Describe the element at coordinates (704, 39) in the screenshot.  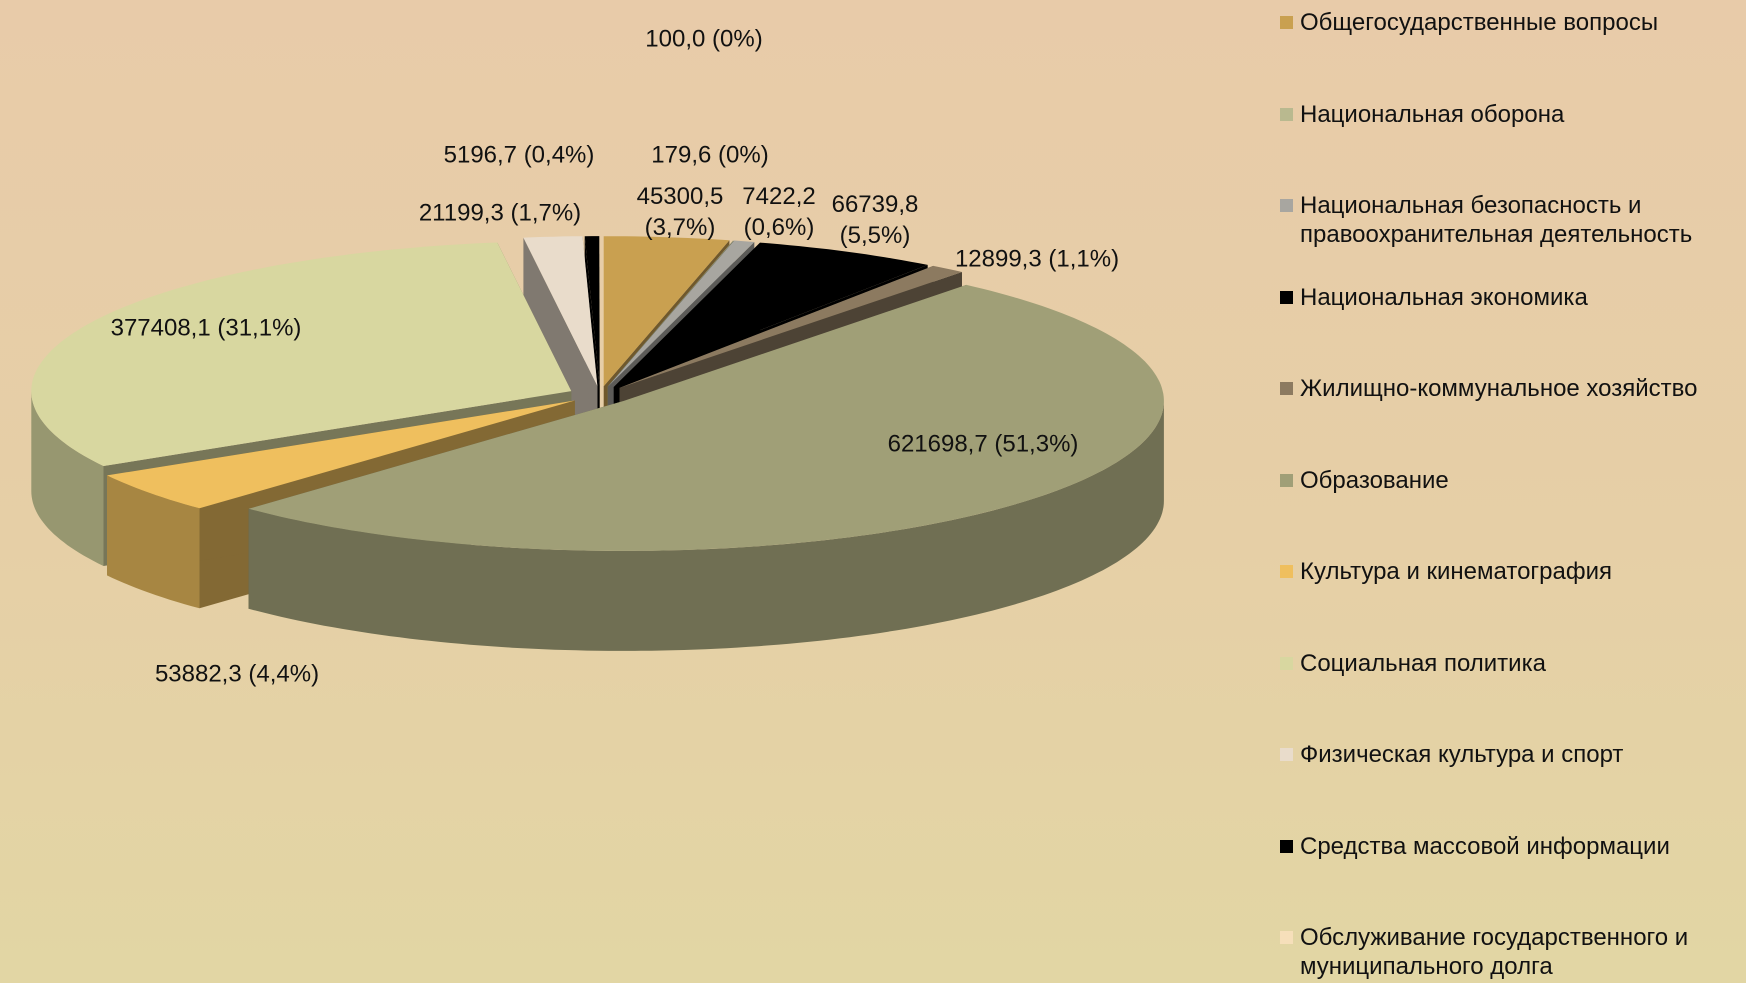
I see `data-label: 100,0 (0%)` at that location.